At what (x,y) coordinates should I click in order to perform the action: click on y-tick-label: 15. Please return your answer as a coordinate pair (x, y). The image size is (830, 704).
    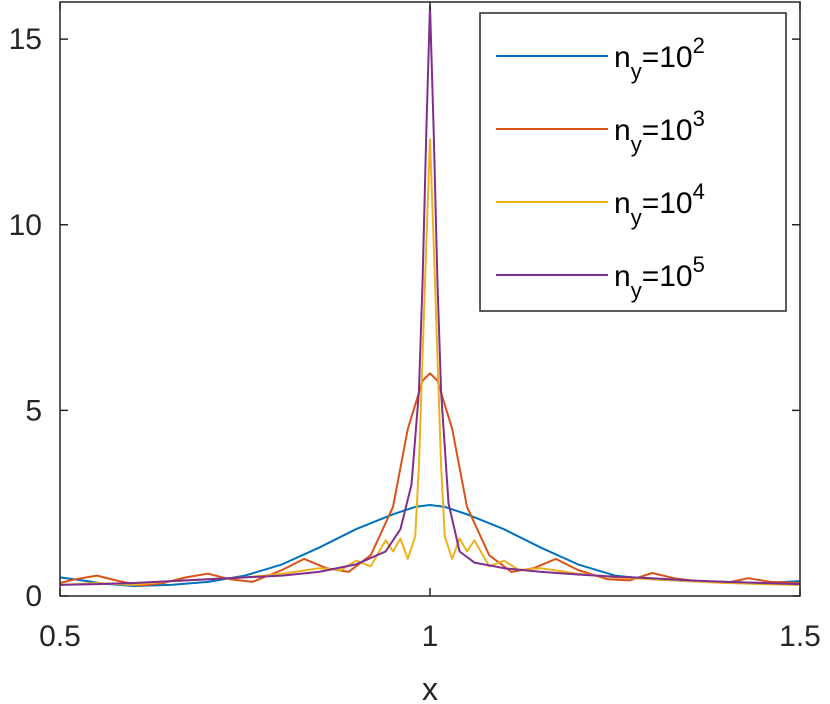
    Looking at the image, I should click on (25, 39).